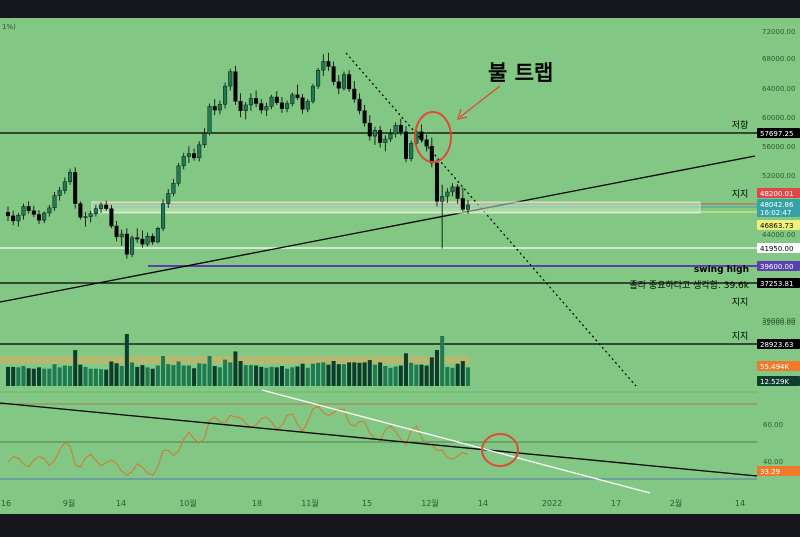  What do you see at coordinates (433, 137) in the screenshot?
I see `bull-trap-circle` at bounding box center [433, 137].